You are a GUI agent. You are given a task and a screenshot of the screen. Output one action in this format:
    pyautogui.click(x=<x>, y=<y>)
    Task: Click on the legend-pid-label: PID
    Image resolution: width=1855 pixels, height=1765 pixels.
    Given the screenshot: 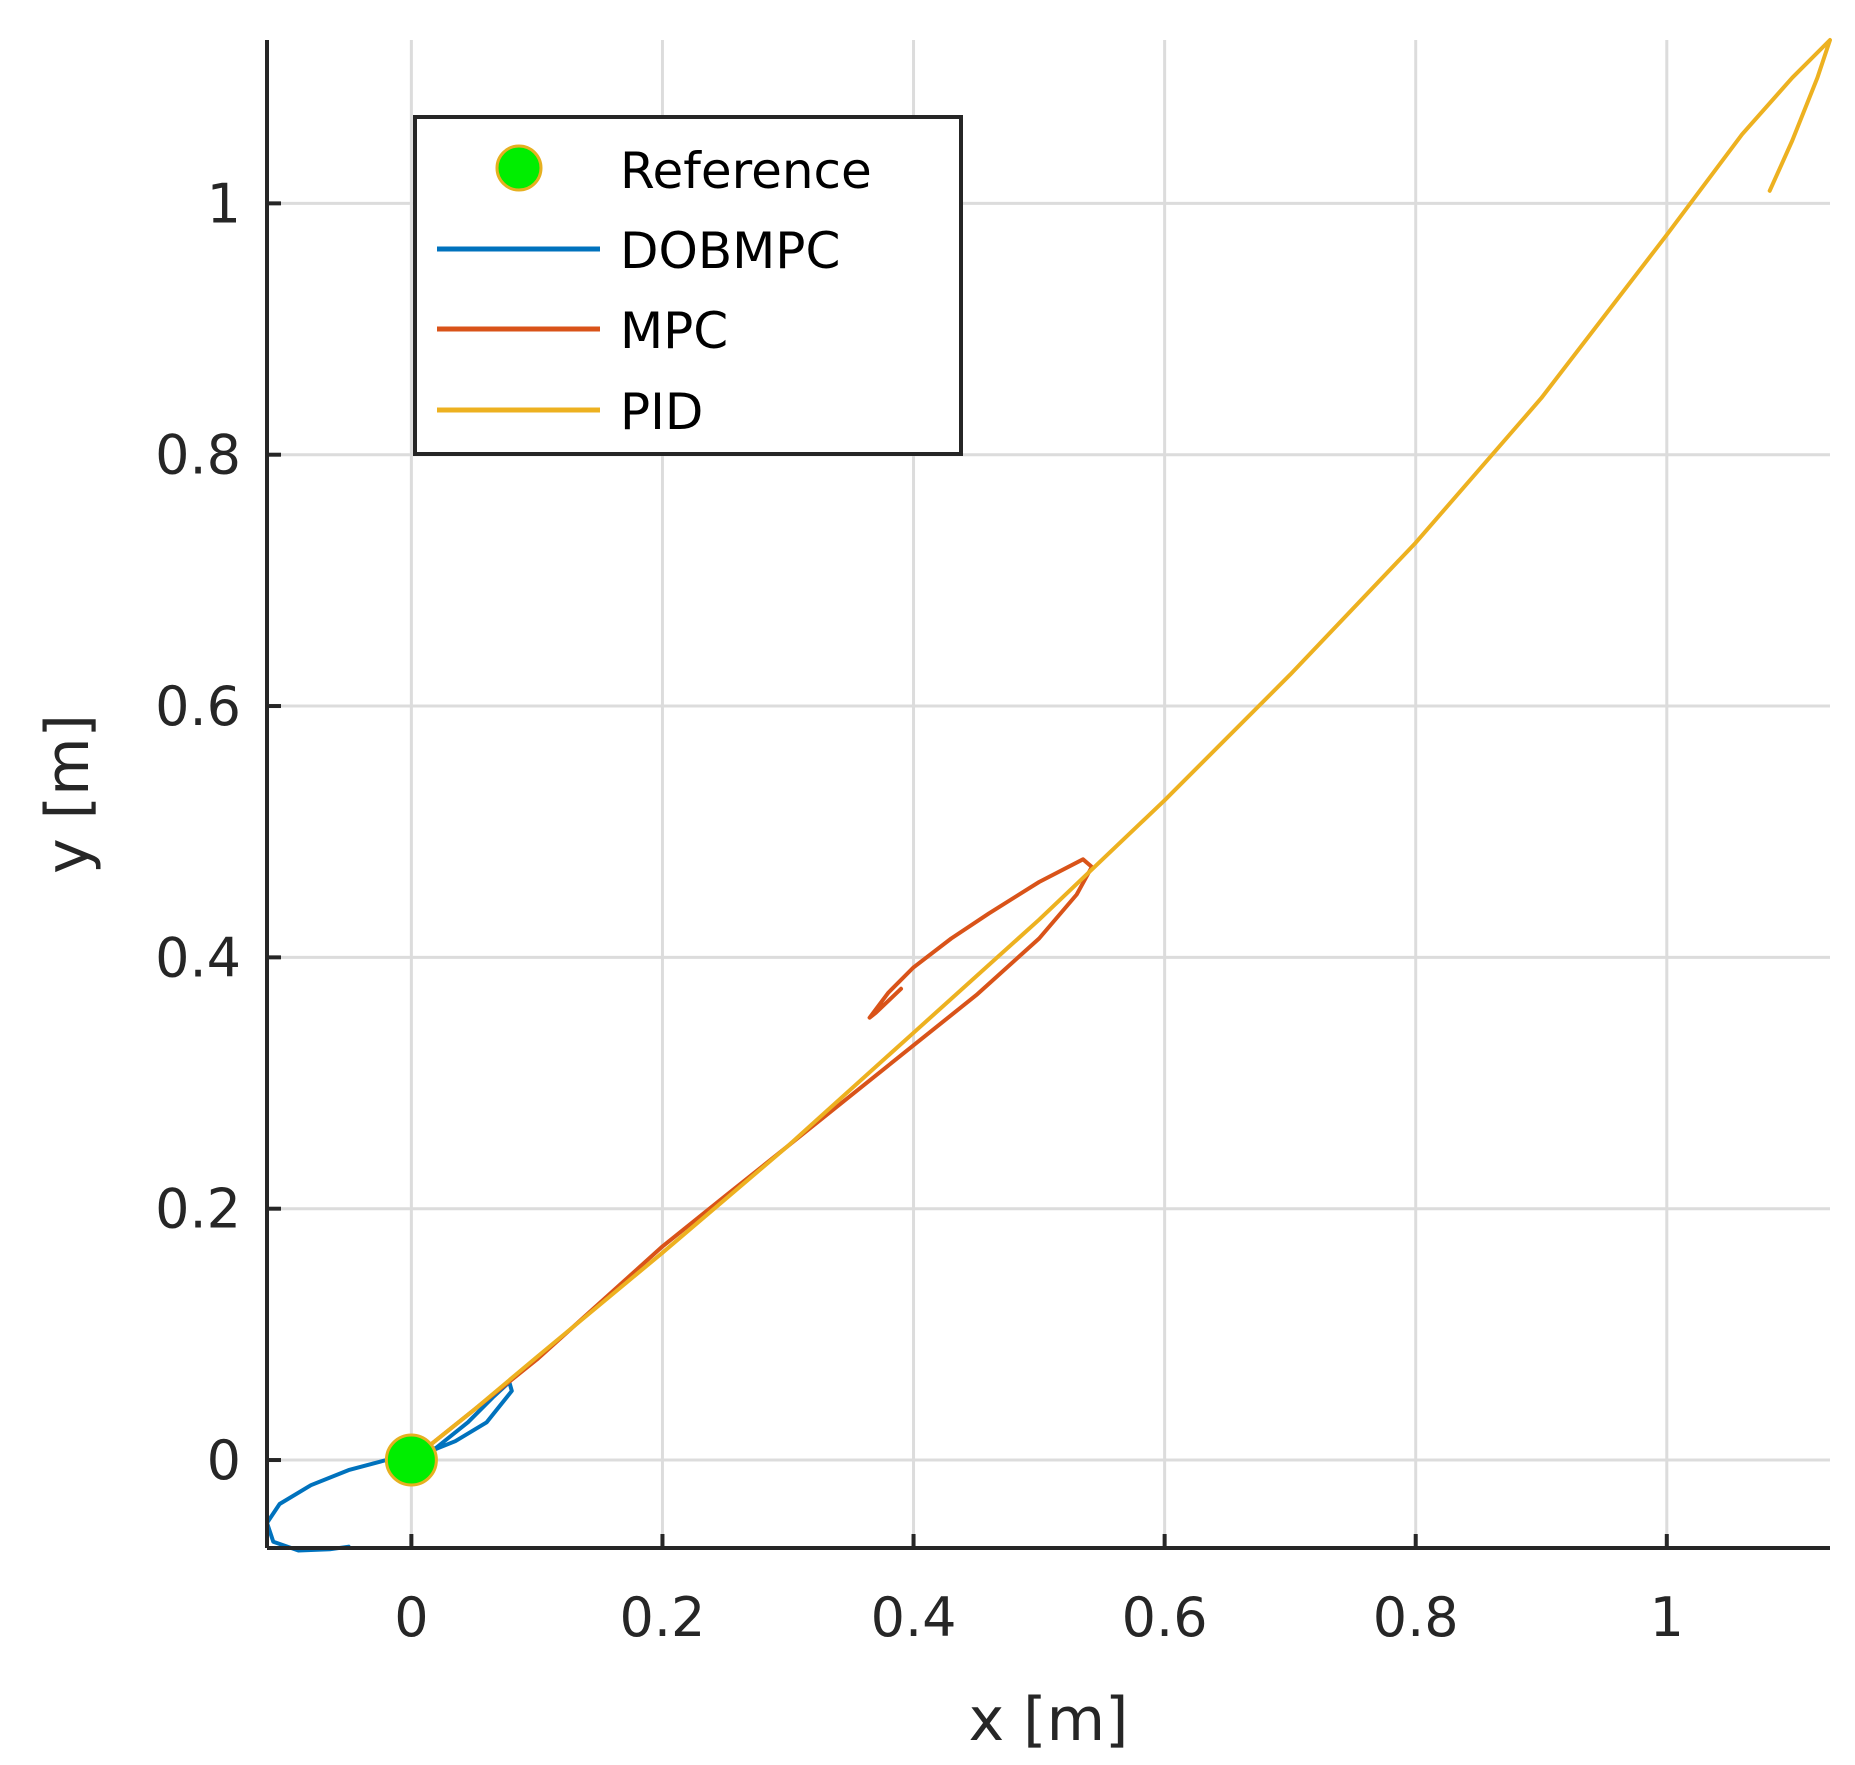 What is the action you would take?
    pyautogui.click(x=661, y=412)
    